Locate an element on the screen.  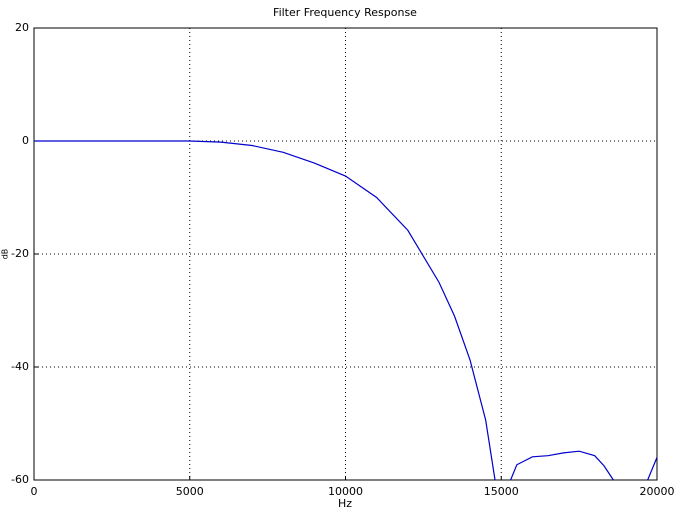
x-axis-label: Hz is located at coordinates (345, 503).